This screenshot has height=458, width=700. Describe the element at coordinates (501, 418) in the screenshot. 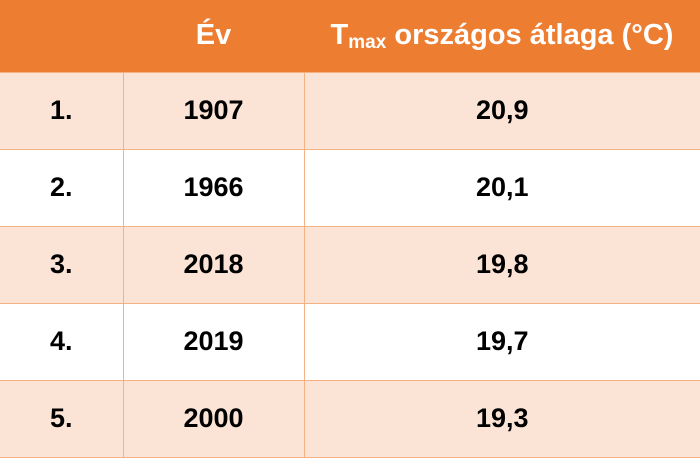

I see `tmax-cell: 19,3` at that location.